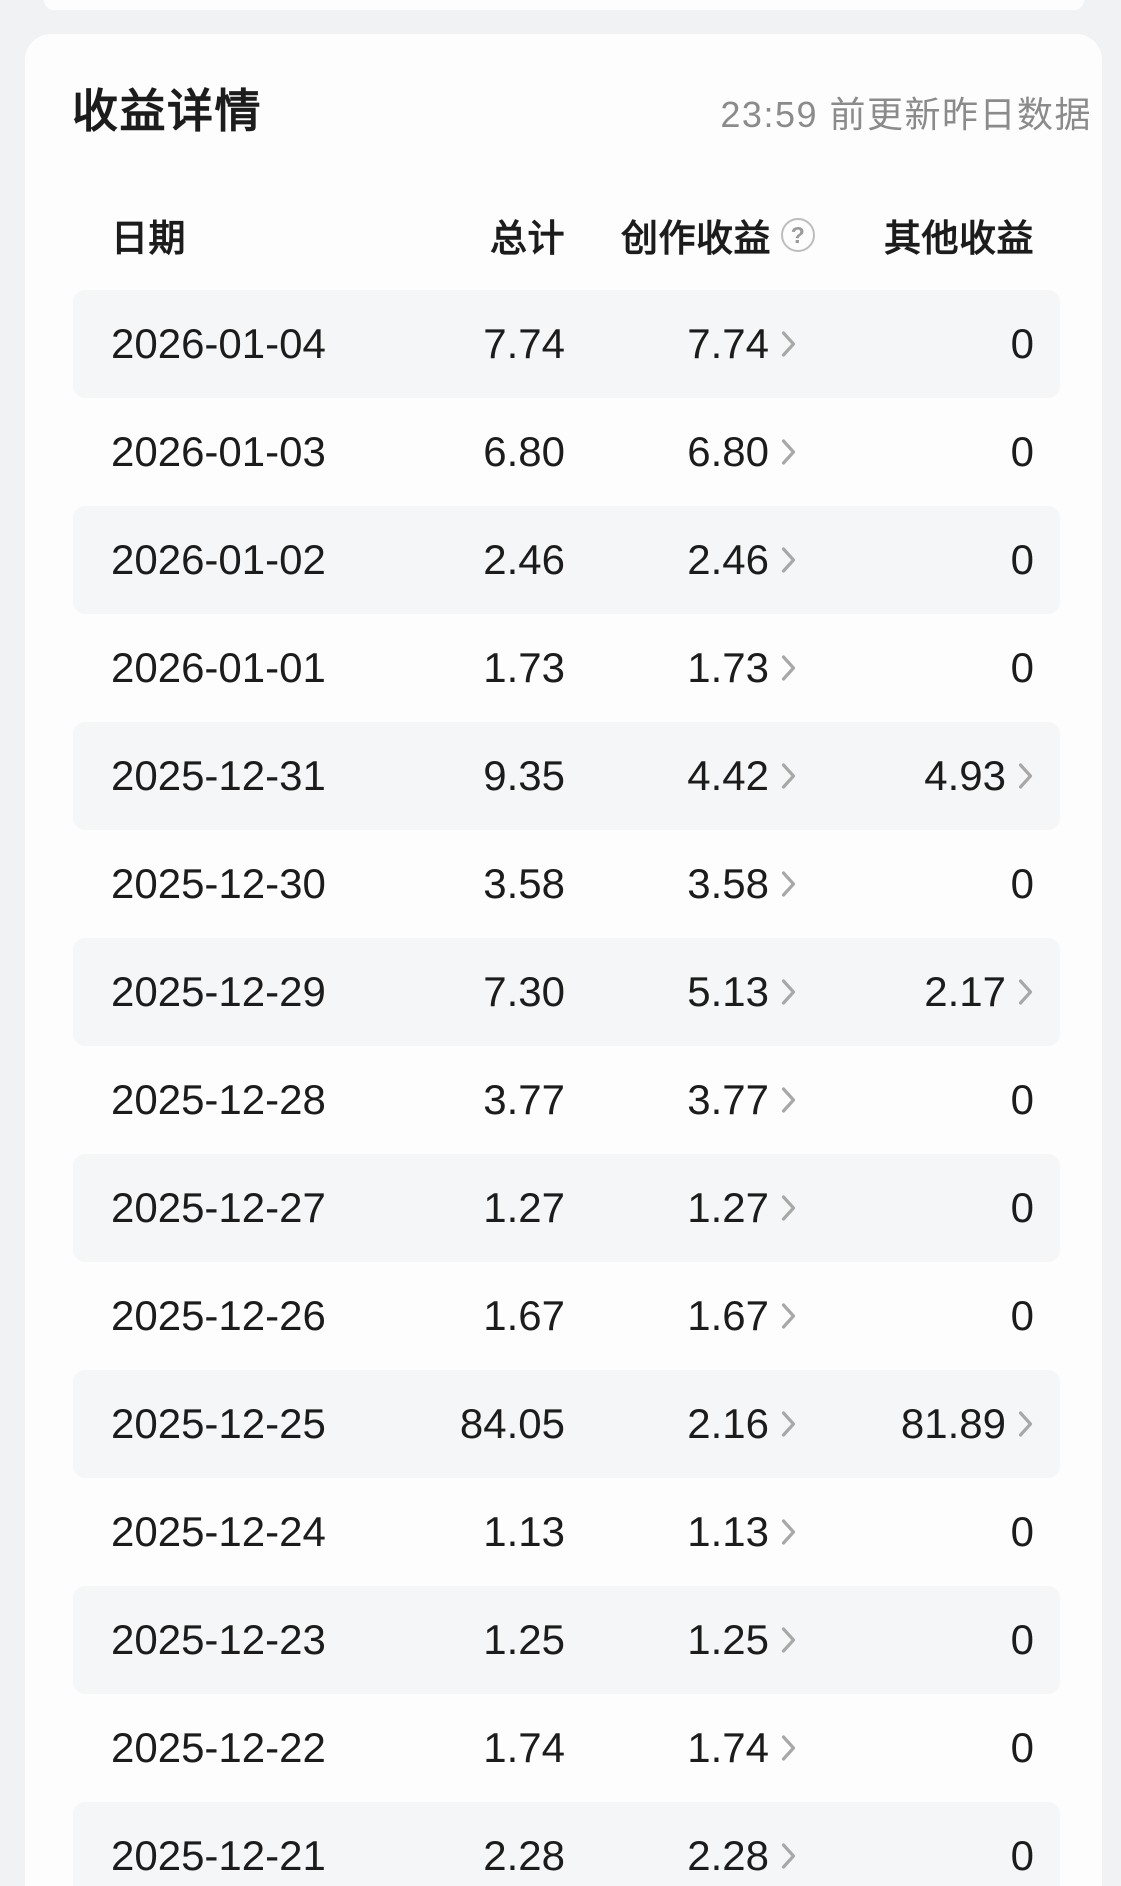  Describe the element at coordinates (218, 1747) in the screenshot. I see `row-date: 2025-12-22` at that location.